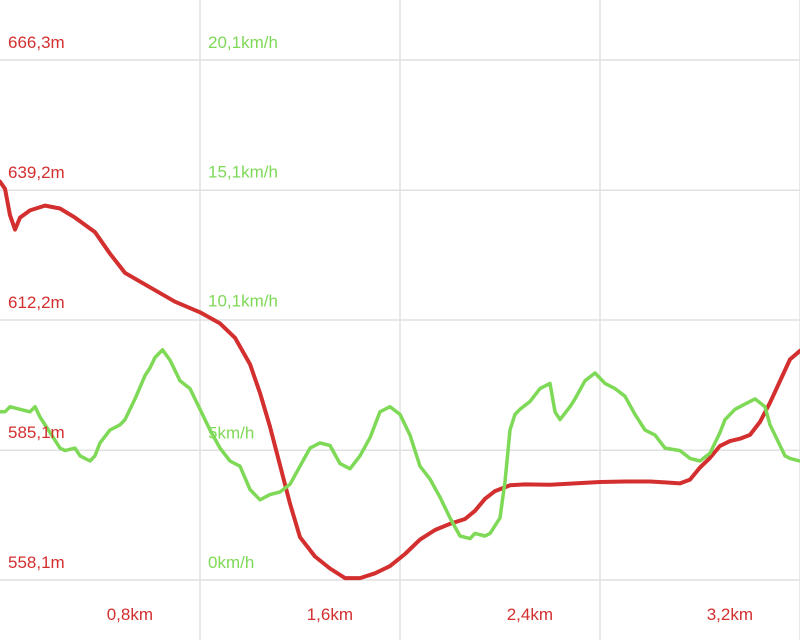  I want to click on y-left-tick-label: 612,2m, so click(36, 302).